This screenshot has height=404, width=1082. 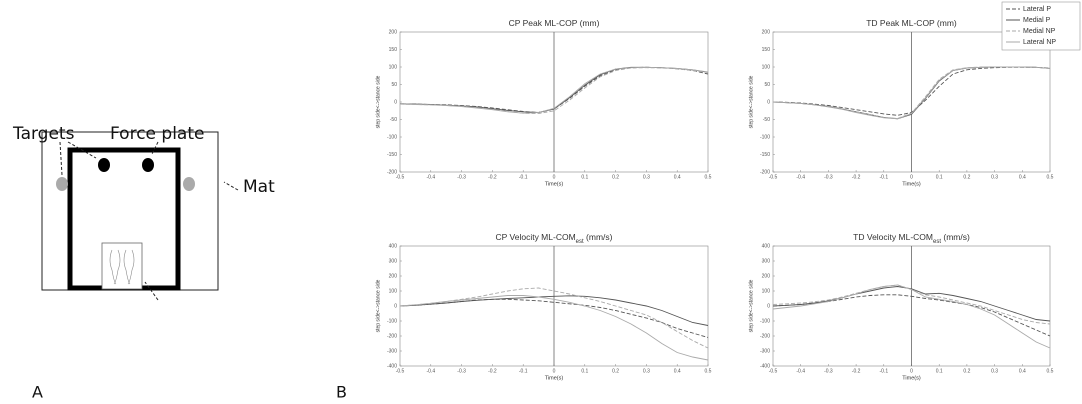 What do you see at coordinates (1037, 9) in the screenshot?
I see `legend-label: Lateral P` at bounding box center [1037, 9].